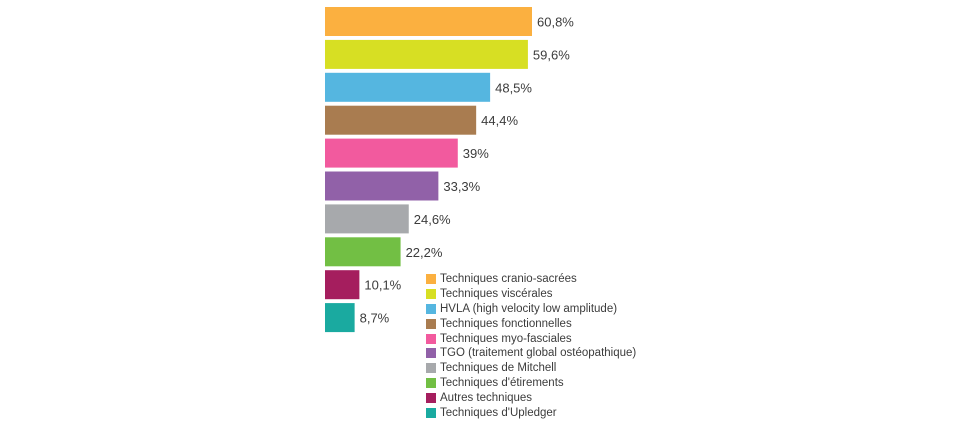 The width and height of the screenshot is (960, 430). Describe the element at coordinates (499, 120) in the screenshot. I see `bar-value-label: 44,4%` at that location.